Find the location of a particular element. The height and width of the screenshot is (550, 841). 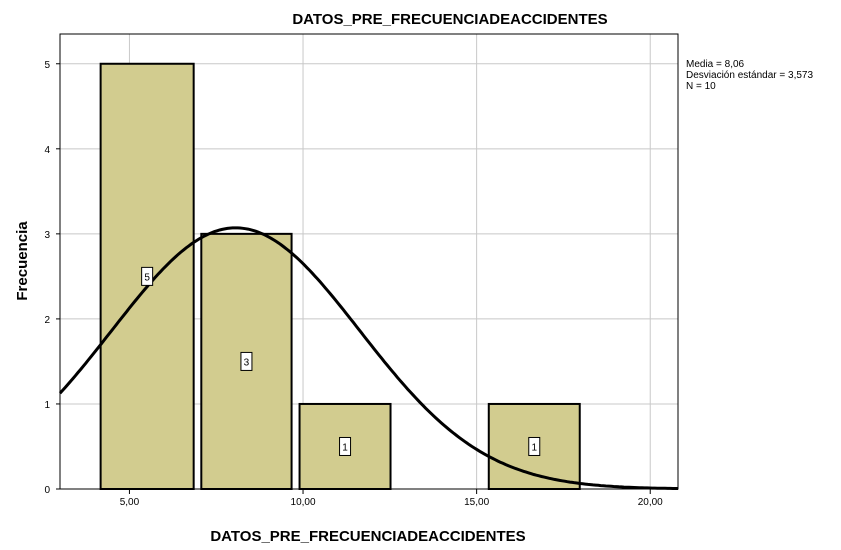

y-tick-label-4: 4 is located at coordinates (47, 150).